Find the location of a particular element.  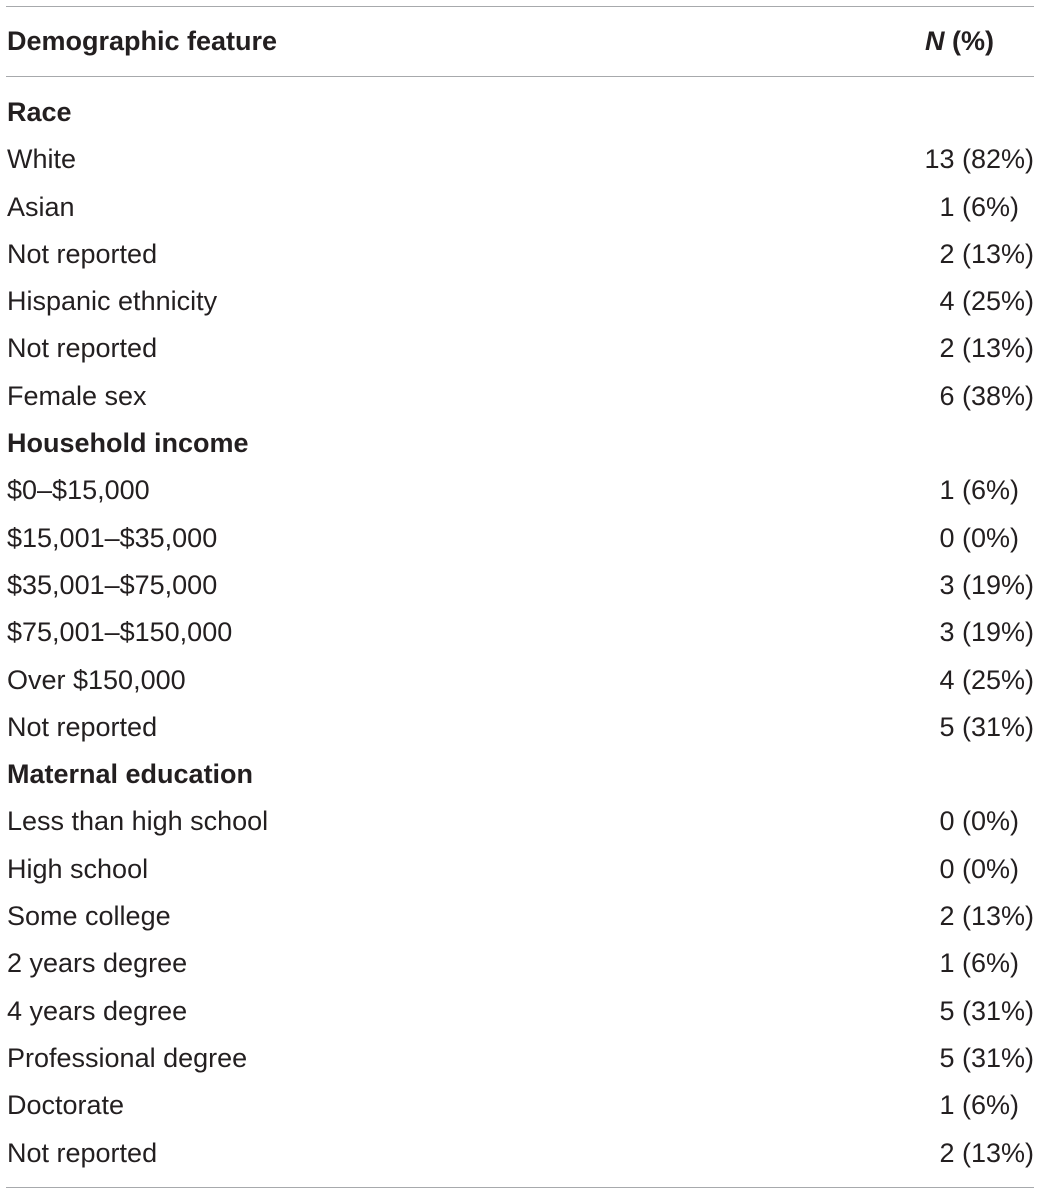

table-row: Not reported 5 (31%) is located at coordinates (520, 727).